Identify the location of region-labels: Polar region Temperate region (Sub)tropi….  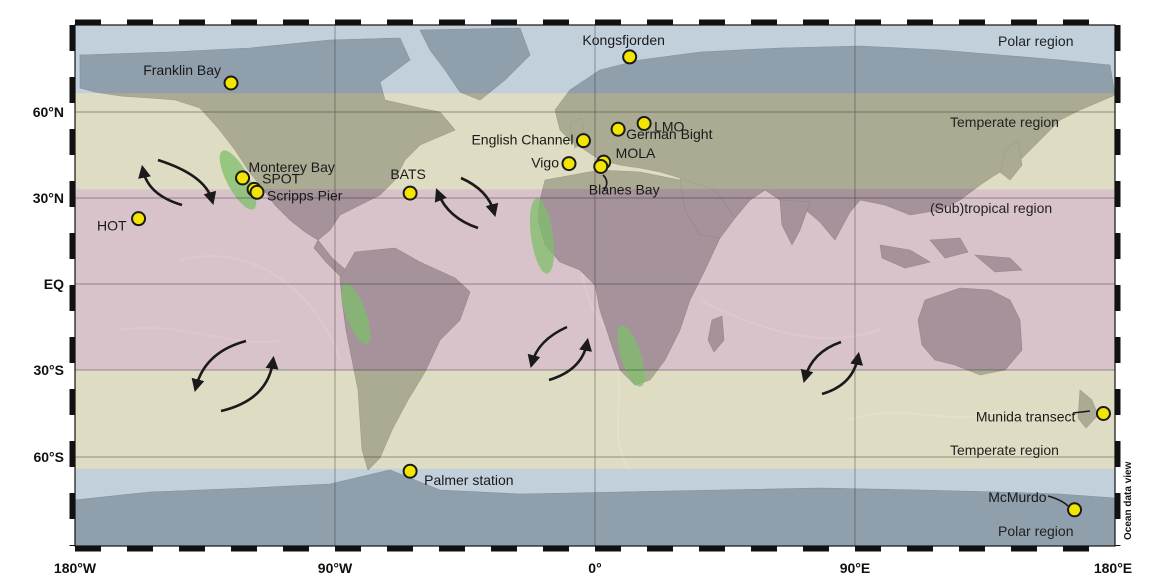
(1002, 286).